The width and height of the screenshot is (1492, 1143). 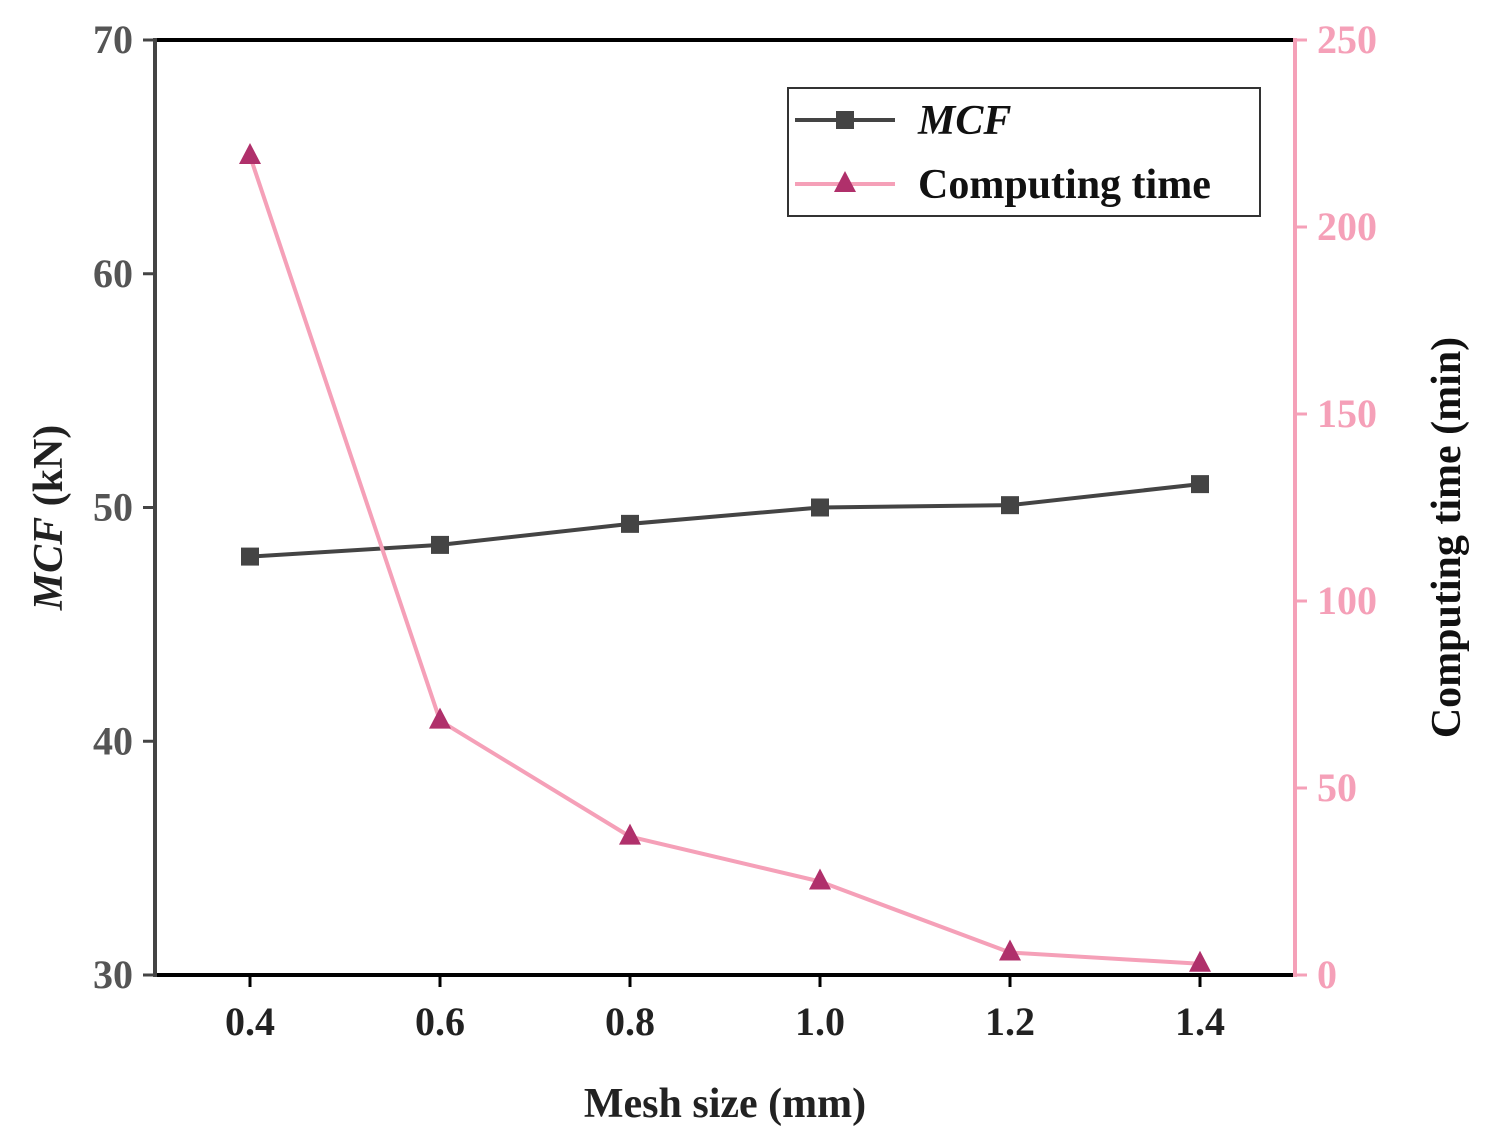 I want to click on legend-label-computing-time: Computing time, so click(x=1064, y=185).